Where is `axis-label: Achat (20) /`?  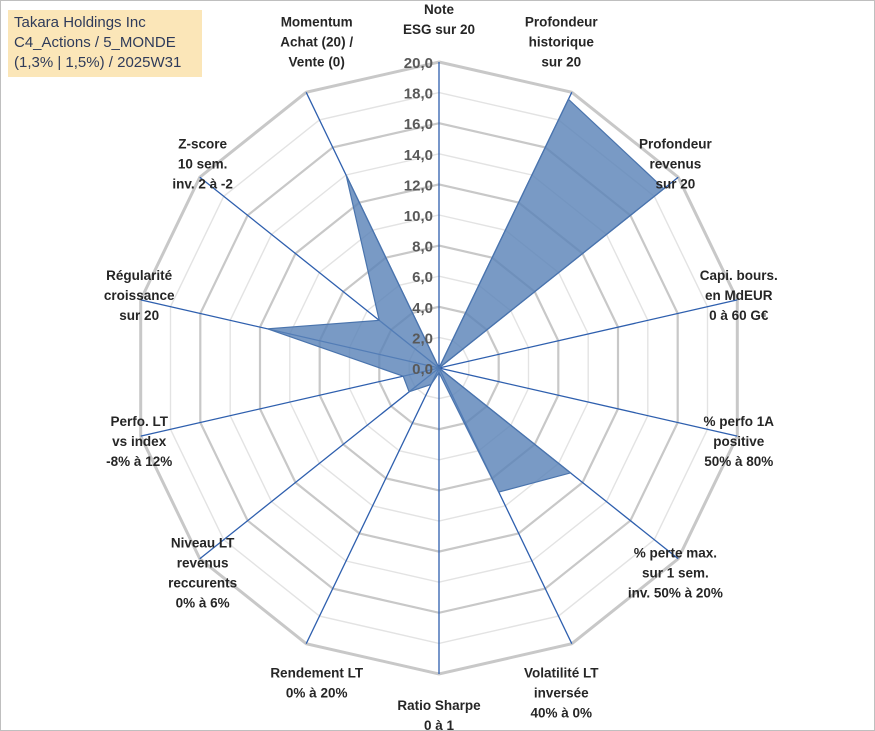
axis-label: Achat (20) / is located at coordinates (316, 42).